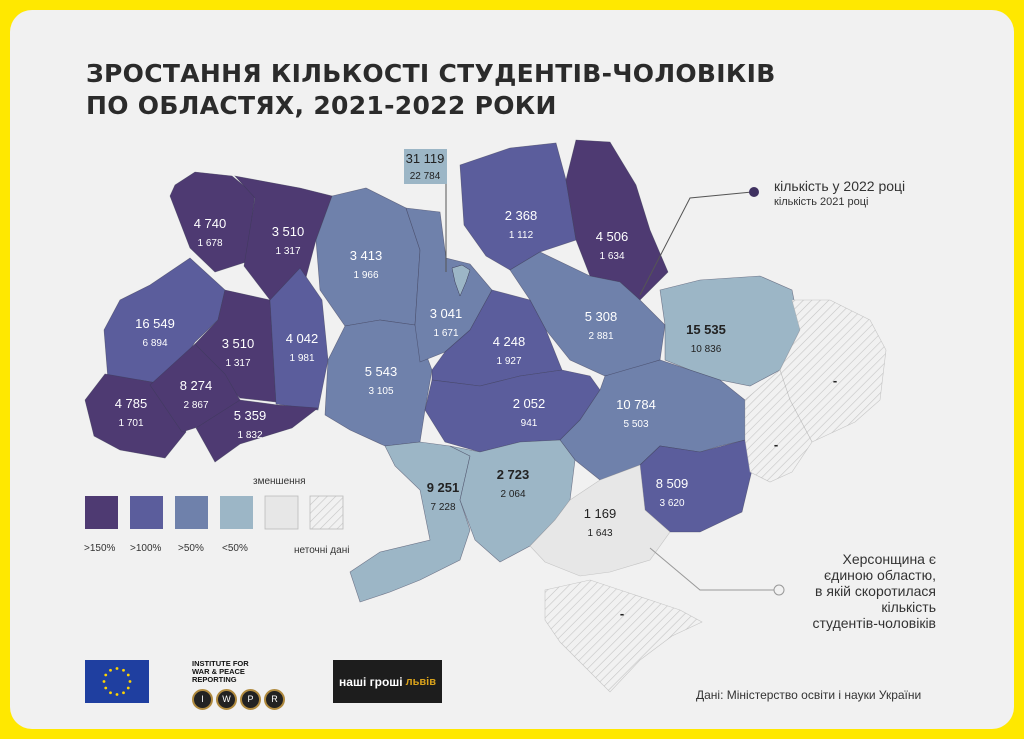 The image size is (1024, 739). Describe the element at coordinates (366, 255) in the screenshot. I see `region-zhytomyr-2022-value: 3 413` at that location.